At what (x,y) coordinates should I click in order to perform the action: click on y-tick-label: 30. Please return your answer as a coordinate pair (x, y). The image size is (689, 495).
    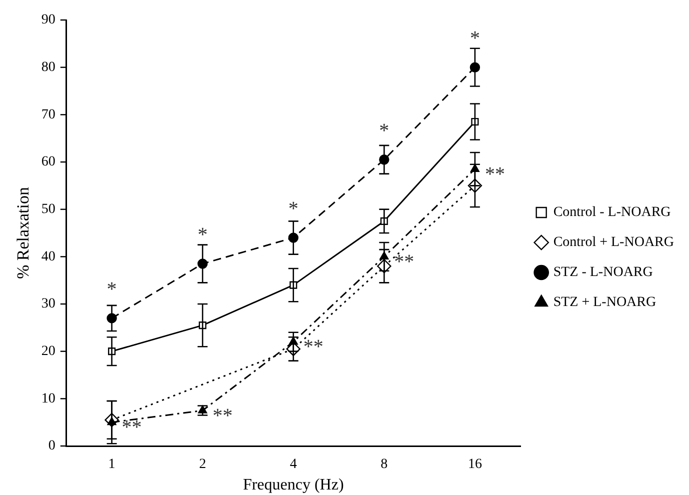
    Looking at the image, I should click on (48, 304).